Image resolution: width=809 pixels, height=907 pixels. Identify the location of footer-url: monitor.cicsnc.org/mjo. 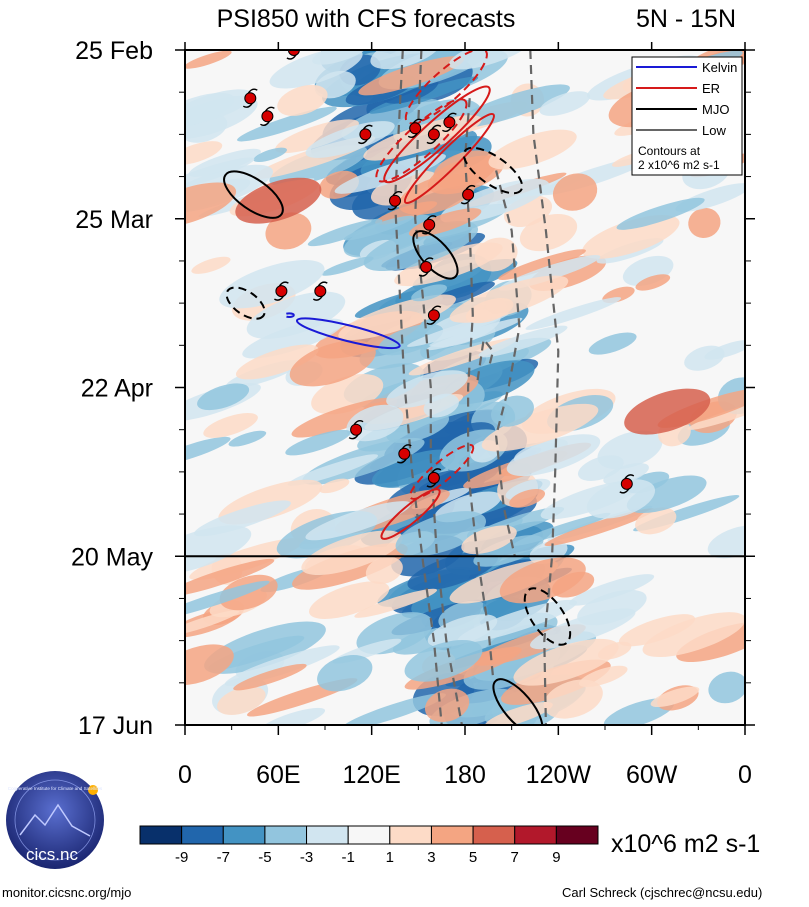
(67, 892).